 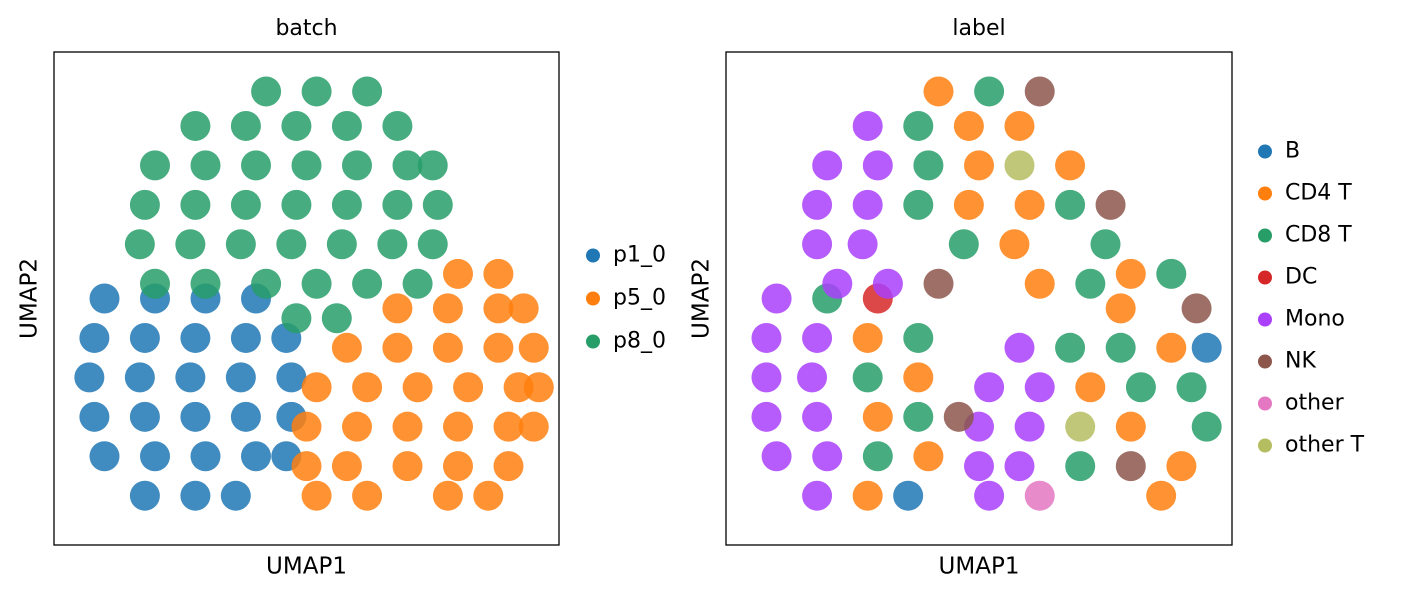 I want to click on legend-label: other T, so click(x=1325, y=445).